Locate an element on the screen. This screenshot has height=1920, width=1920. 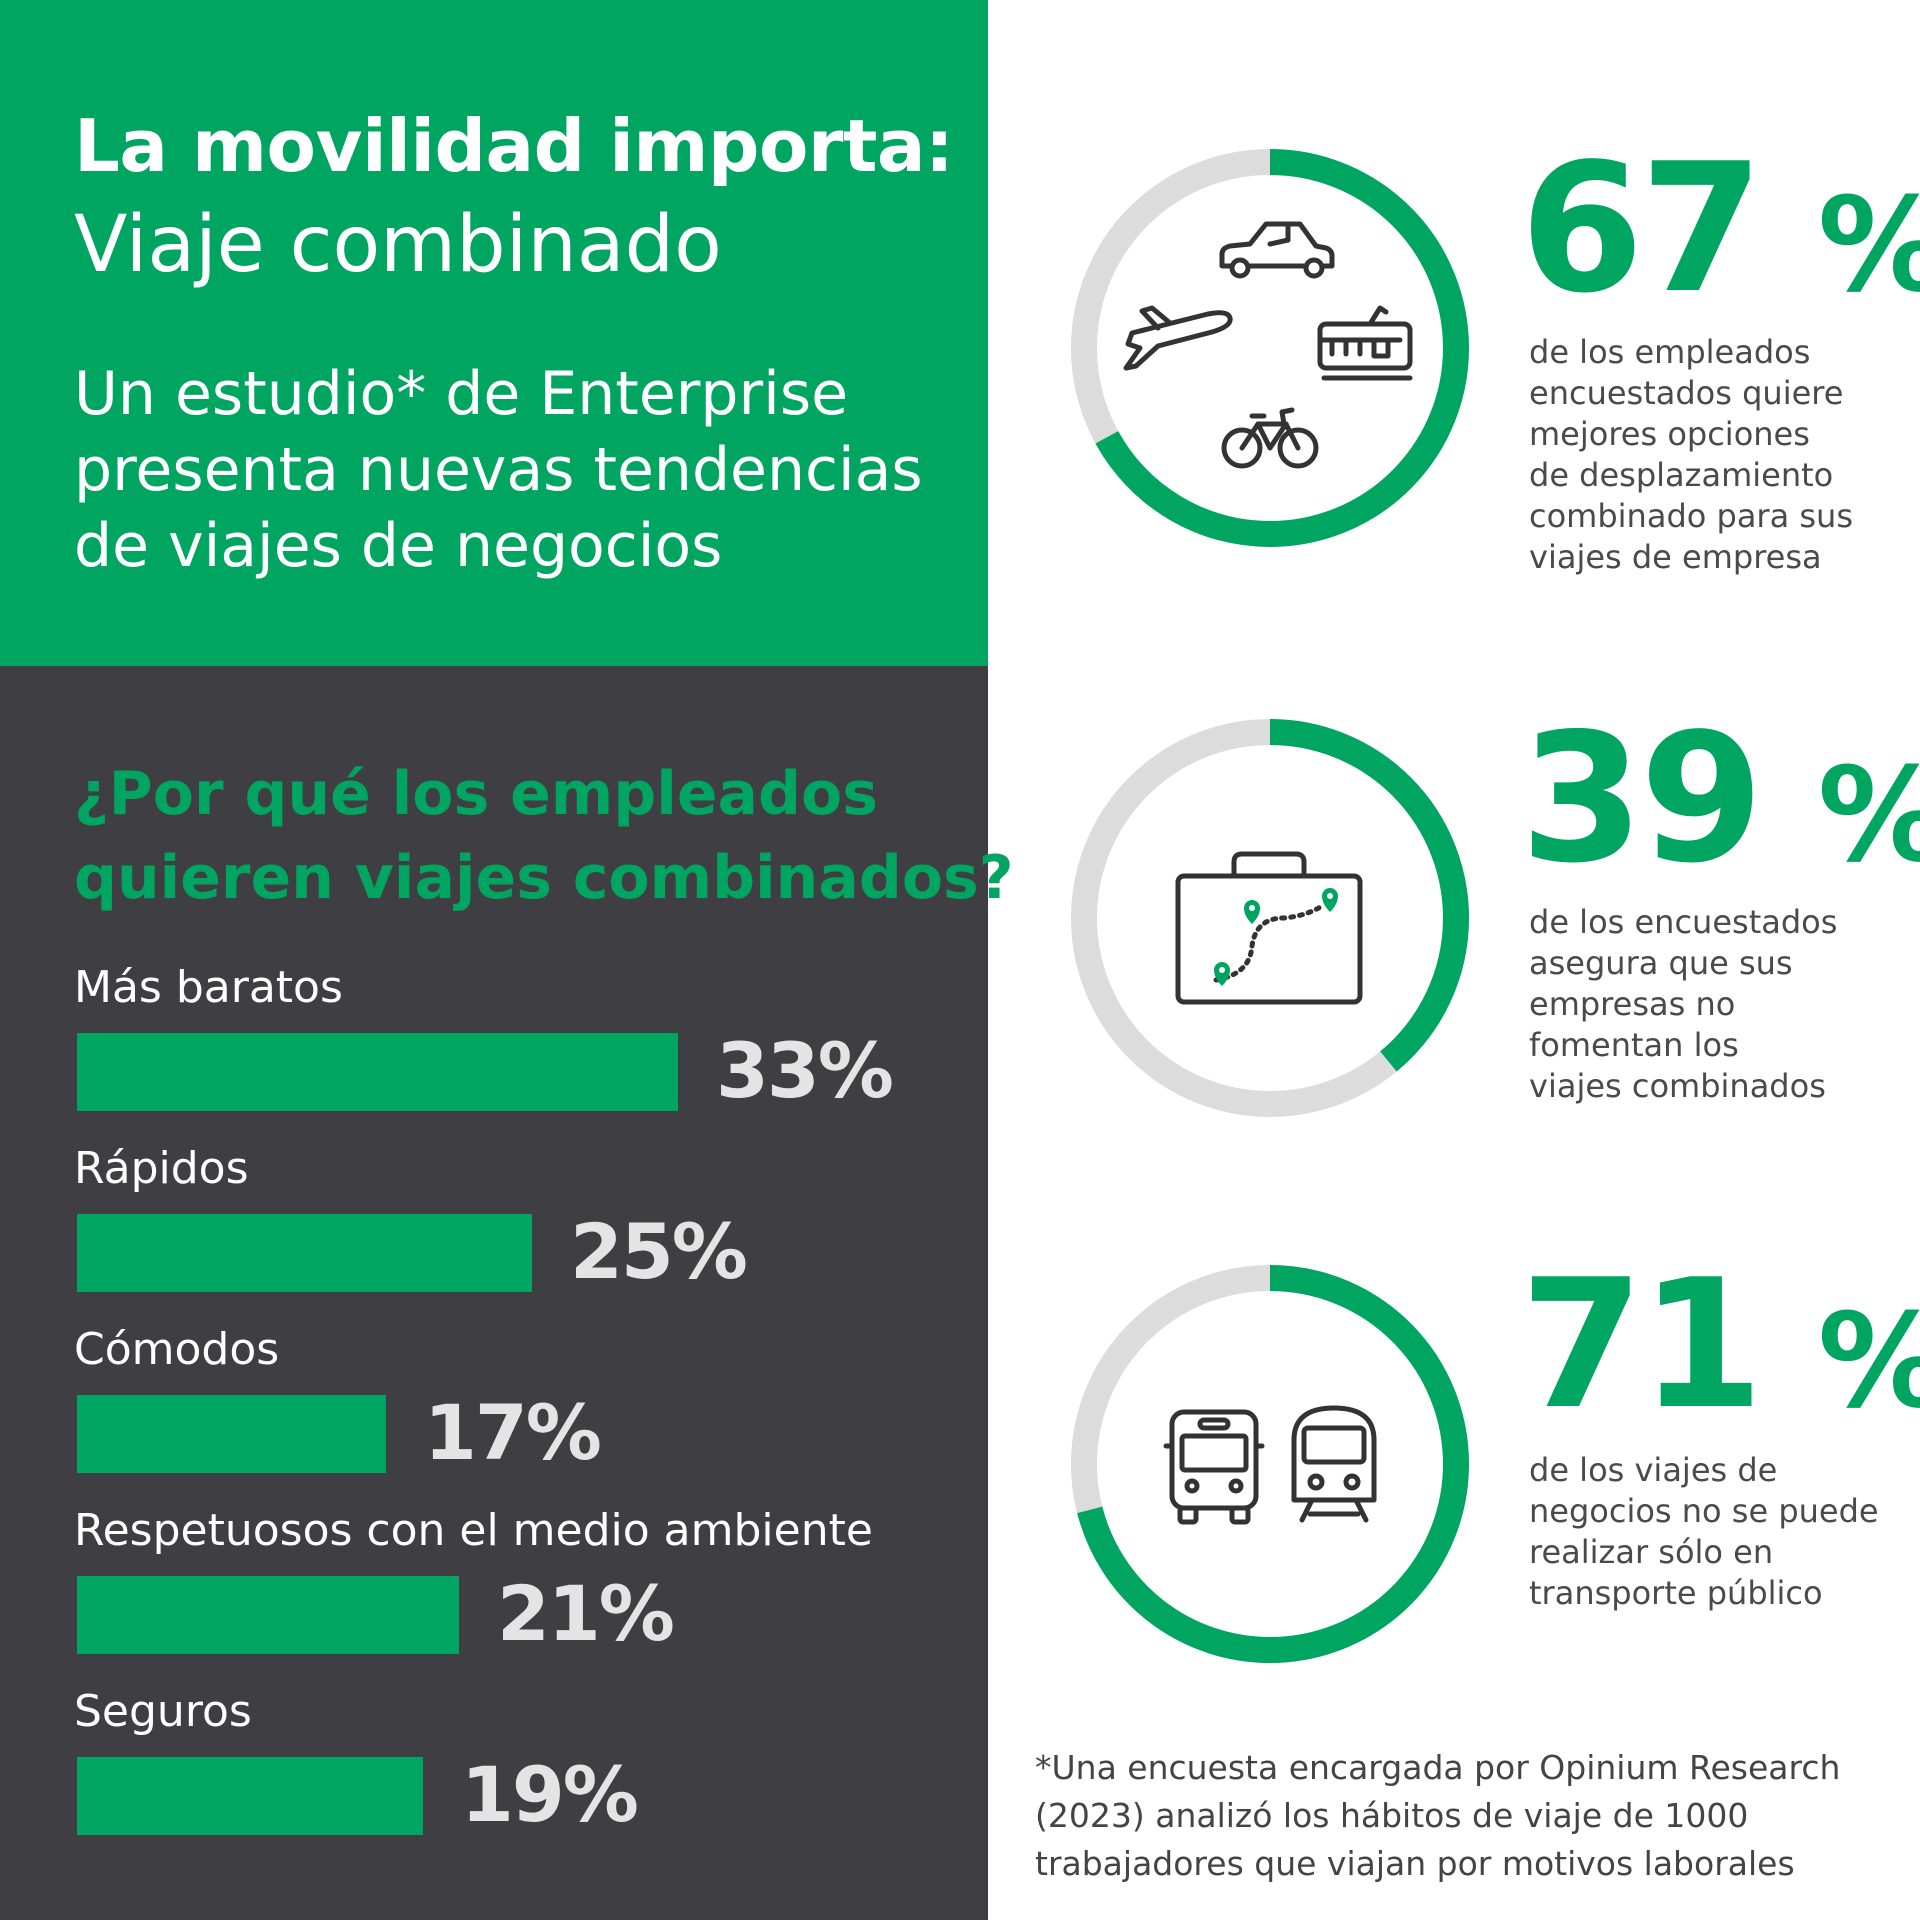
stat-number: 67 is located at coordinates (1642, 228).